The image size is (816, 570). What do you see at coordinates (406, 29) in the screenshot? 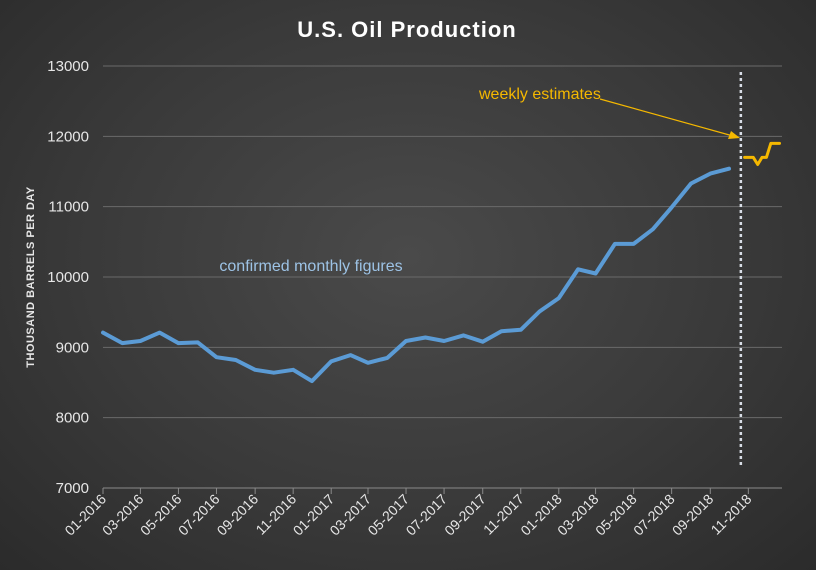
I see `chart-title: U.S. Oil Production` at bounding box center [406, 29].